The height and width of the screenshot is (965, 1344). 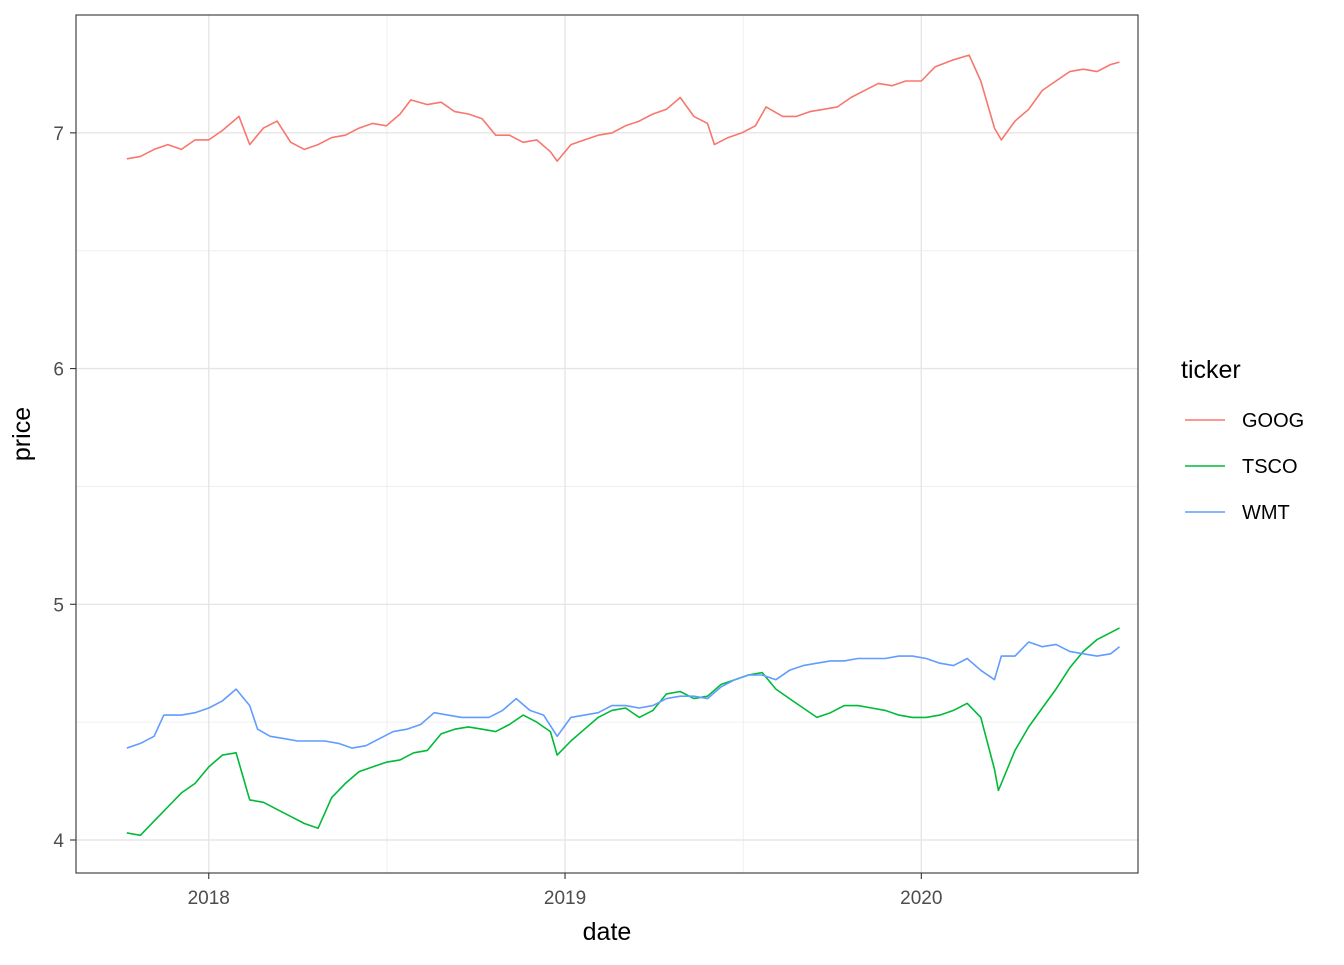 What do you see at coordinates (1211, 370) in the screenshot?
I see `legend-title: ticker` at bounding box center [1211, 370].